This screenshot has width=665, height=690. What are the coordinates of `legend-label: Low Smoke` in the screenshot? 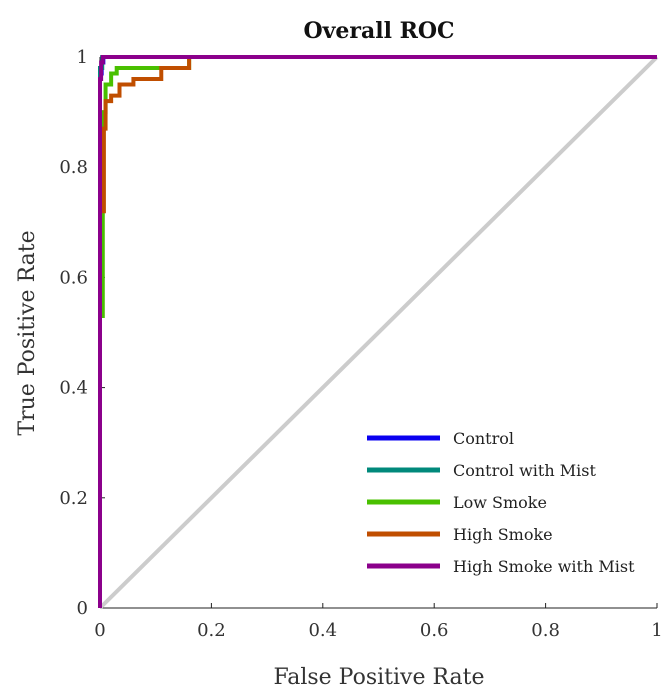 It's located at (500, 502).